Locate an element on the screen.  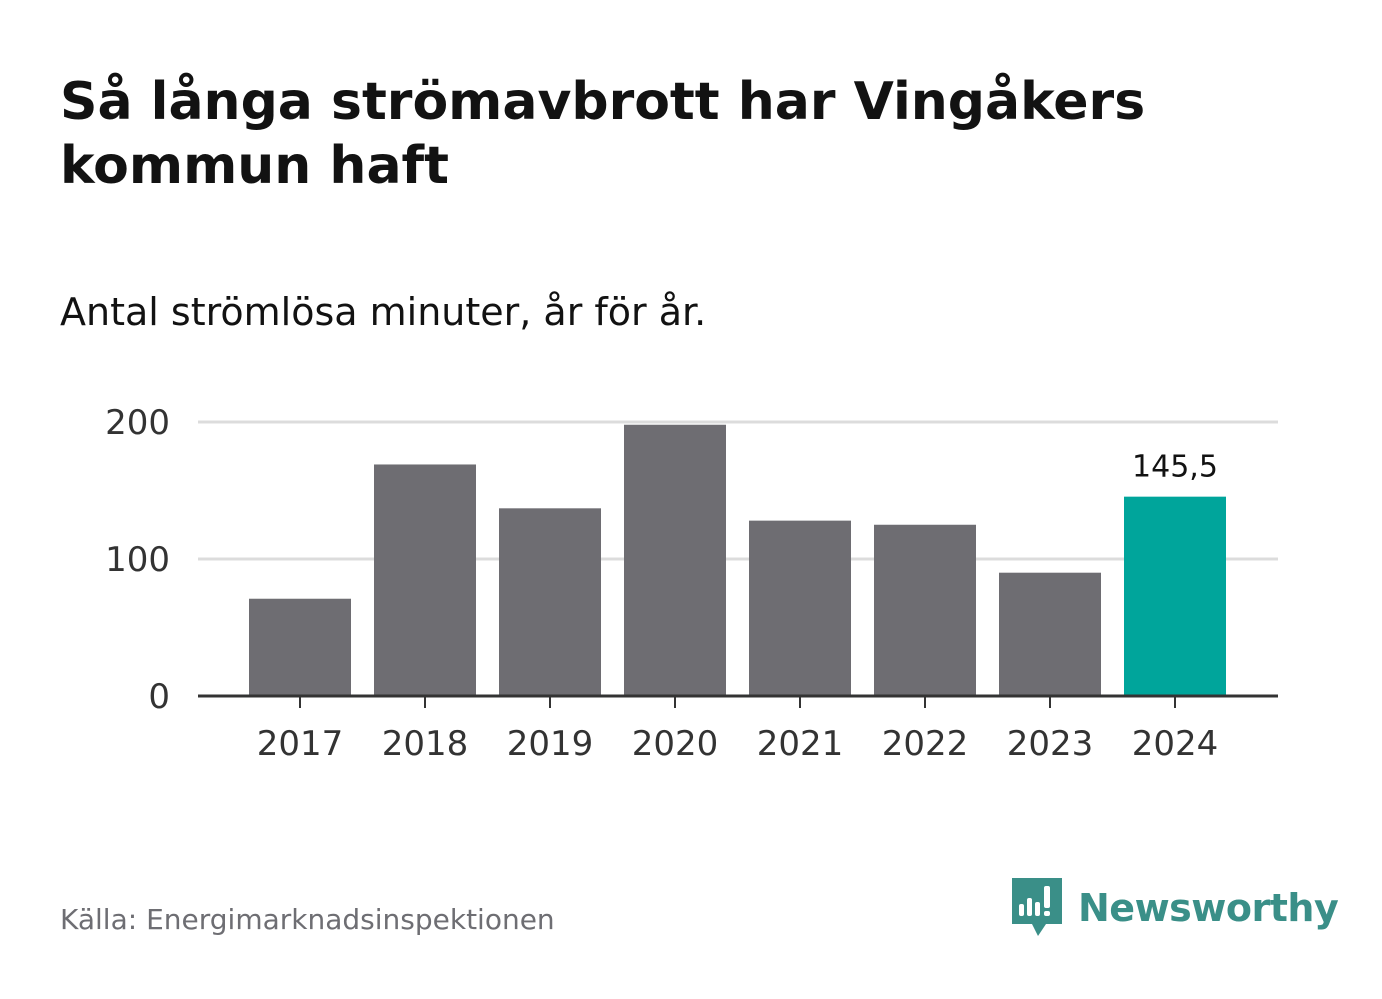
x-tick-label: 2019 is located at coordinates (550, 744).